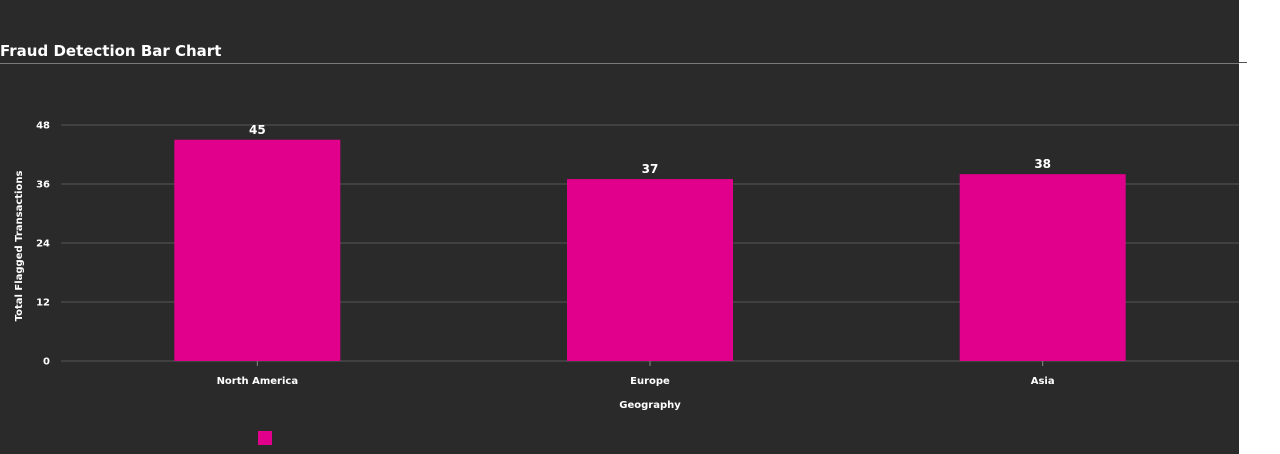 This screenshot has width=1280, height=454. I want to click on bar-asia, so click(1042, 267).